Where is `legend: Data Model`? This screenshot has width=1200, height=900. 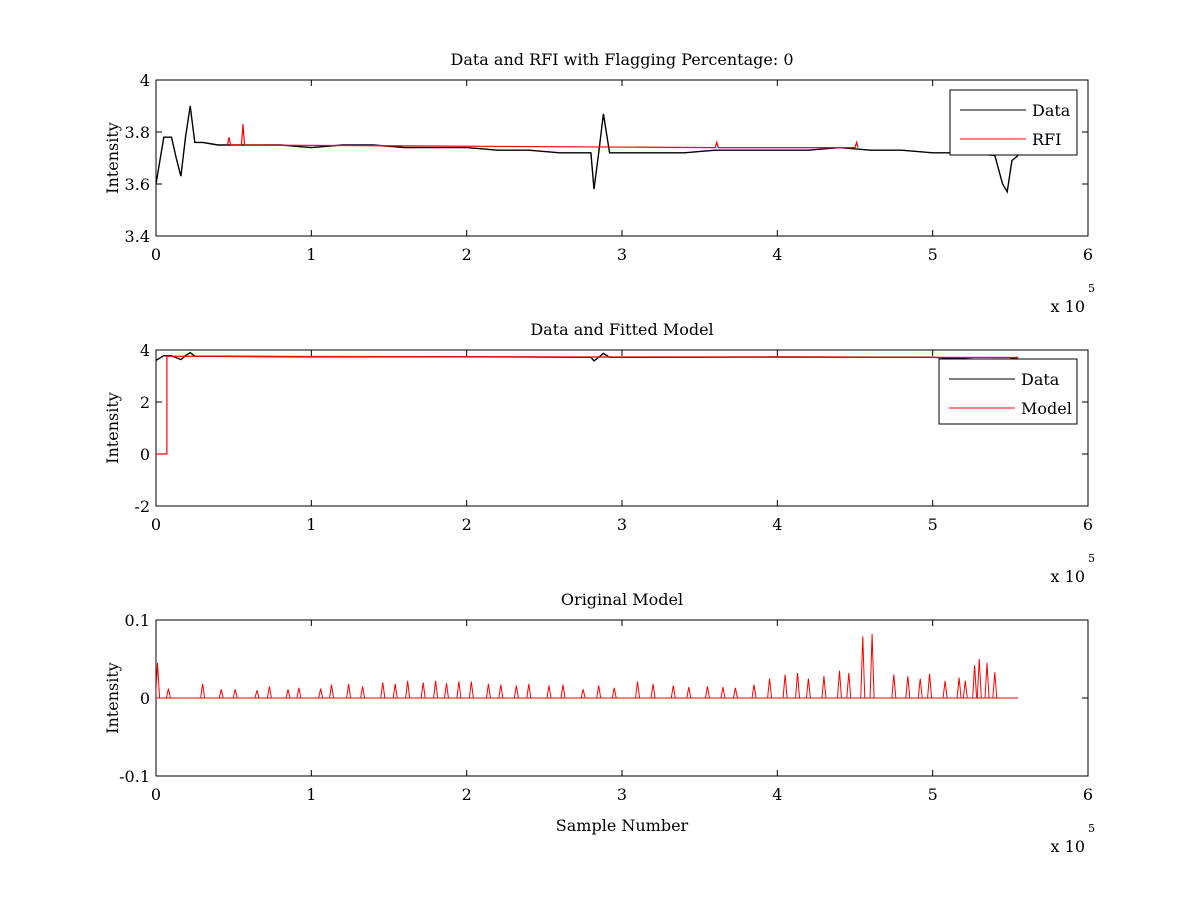
legend: Data Model is located at coordinates (1008, 391).